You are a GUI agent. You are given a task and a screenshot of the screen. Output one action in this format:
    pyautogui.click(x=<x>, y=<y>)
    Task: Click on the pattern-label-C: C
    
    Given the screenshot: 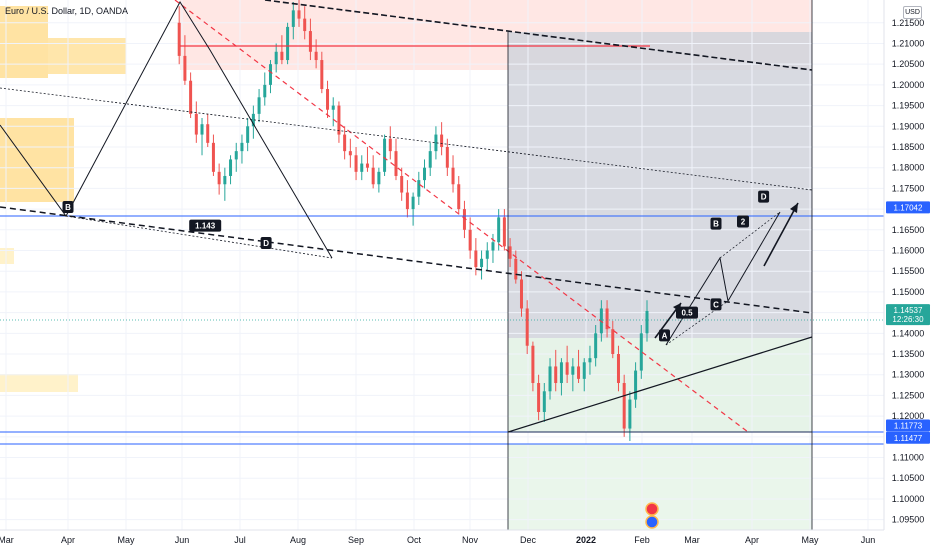 What is the action you would take?
    pyautogui.click(x=716, y=304)
    